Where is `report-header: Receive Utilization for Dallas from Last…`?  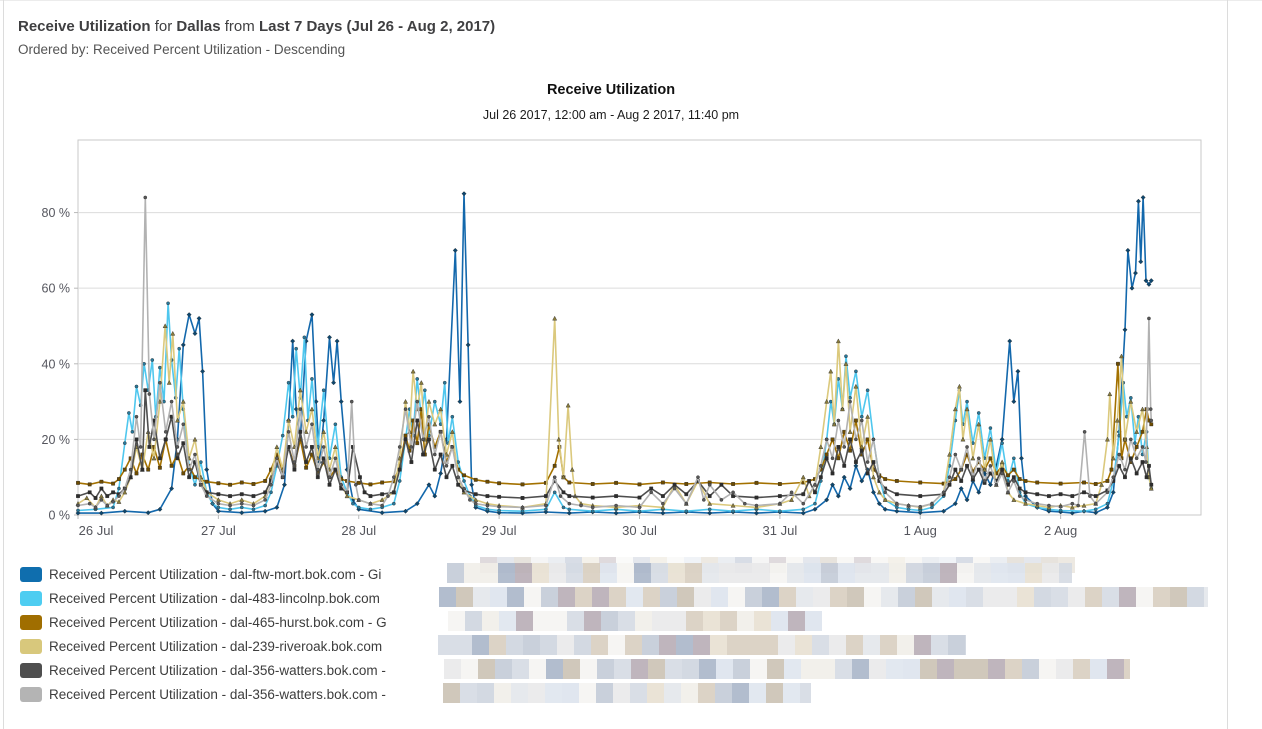
report-header: Receive Utilization for Dallas from Last… is located at coordinates (256, 37).